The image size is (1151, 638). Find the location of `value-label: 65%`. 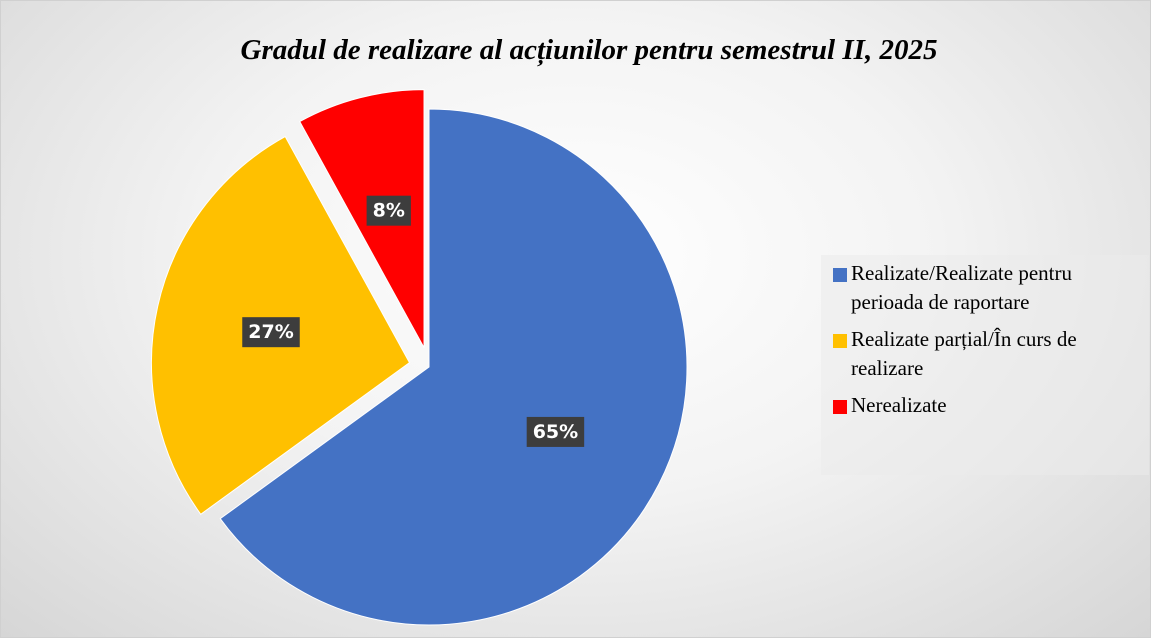

value-label: 65% is located at coordinates (555, 432).